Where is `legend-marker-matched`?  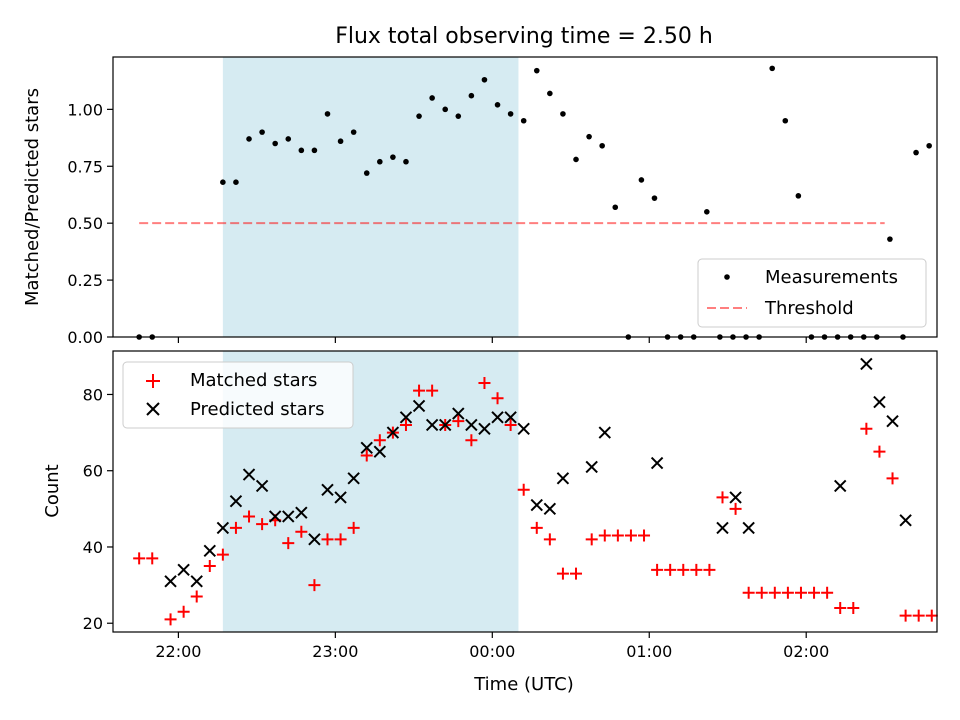 legend-marker-matched is located at coordinates (153, 381).